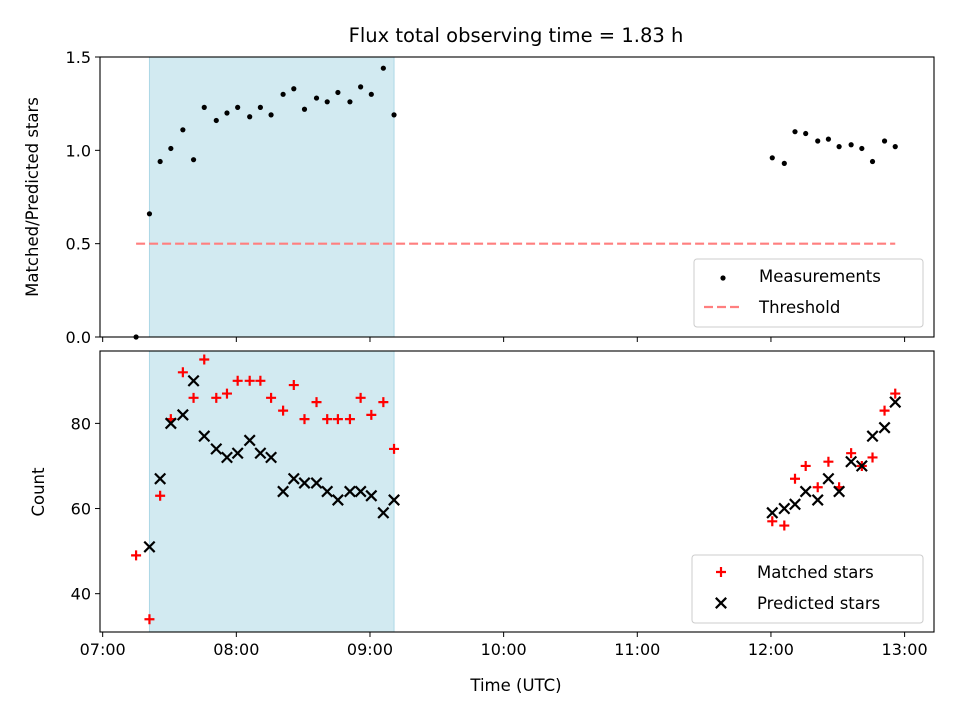  I want to click on x-tick-label: 12:00, so click(771, 649).